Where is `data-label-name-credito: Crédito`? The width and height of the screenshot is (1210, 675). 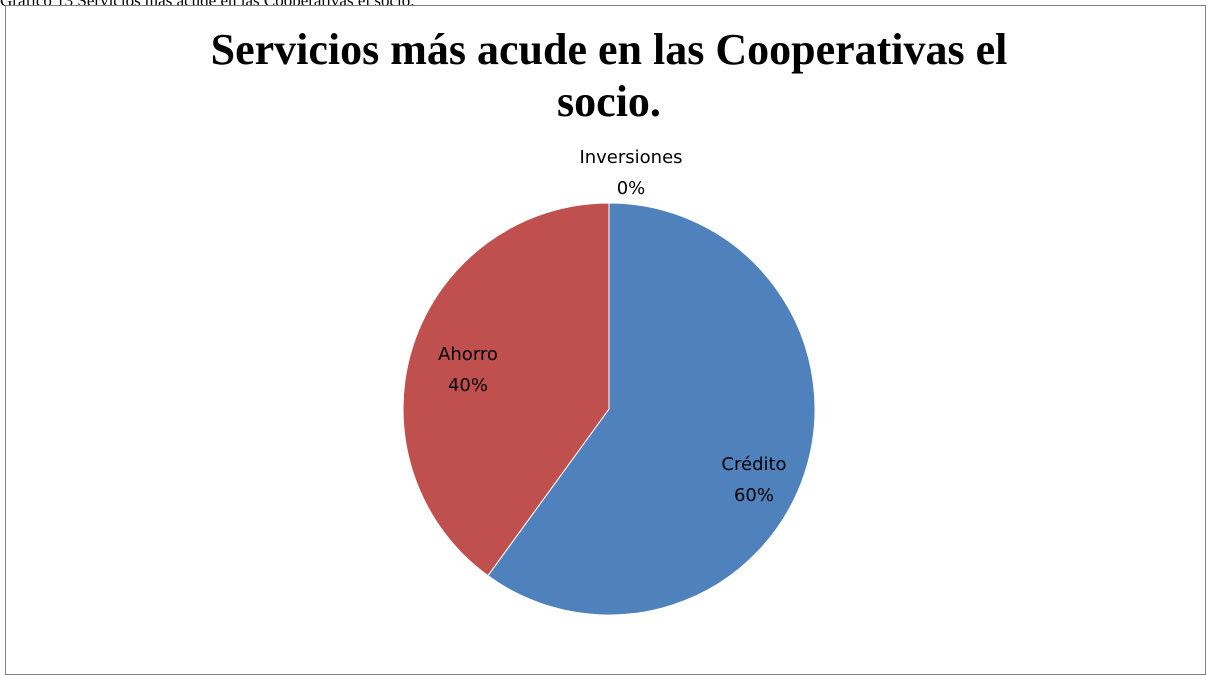 data-label-name-credito: Crédito is located at coordinates (753, 464).